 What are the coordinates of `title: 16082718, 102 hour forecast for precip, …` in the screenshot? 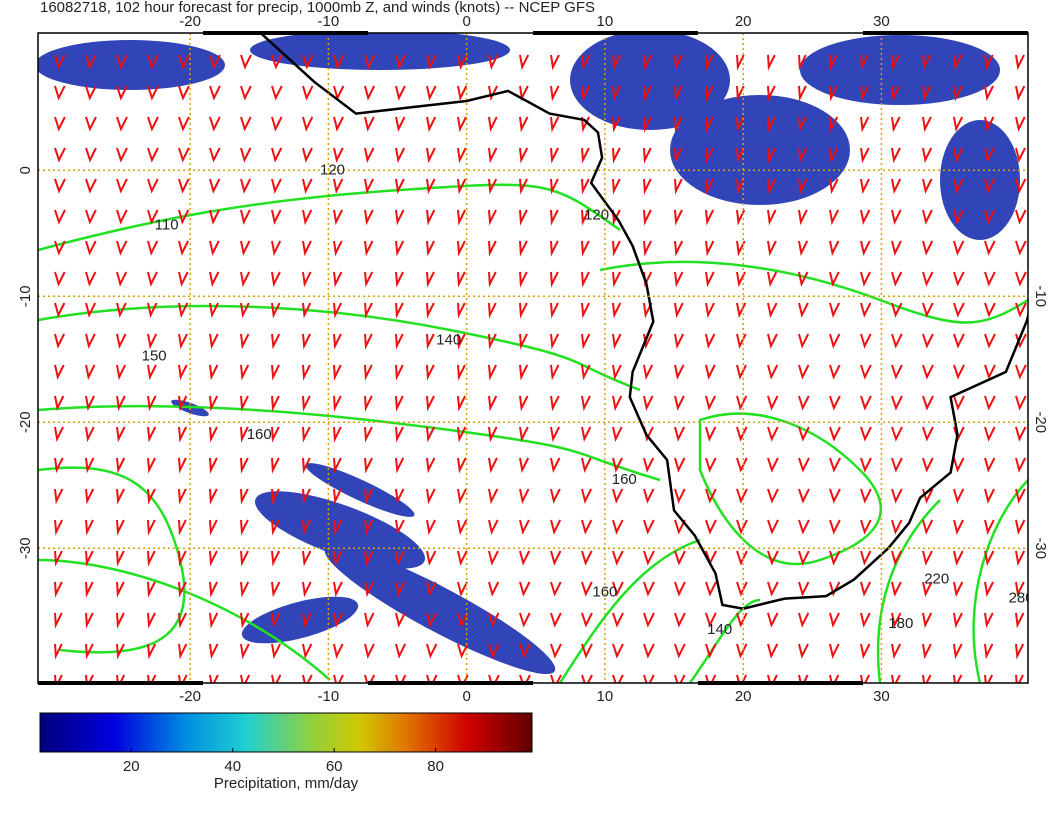 It's located at (317, 8).